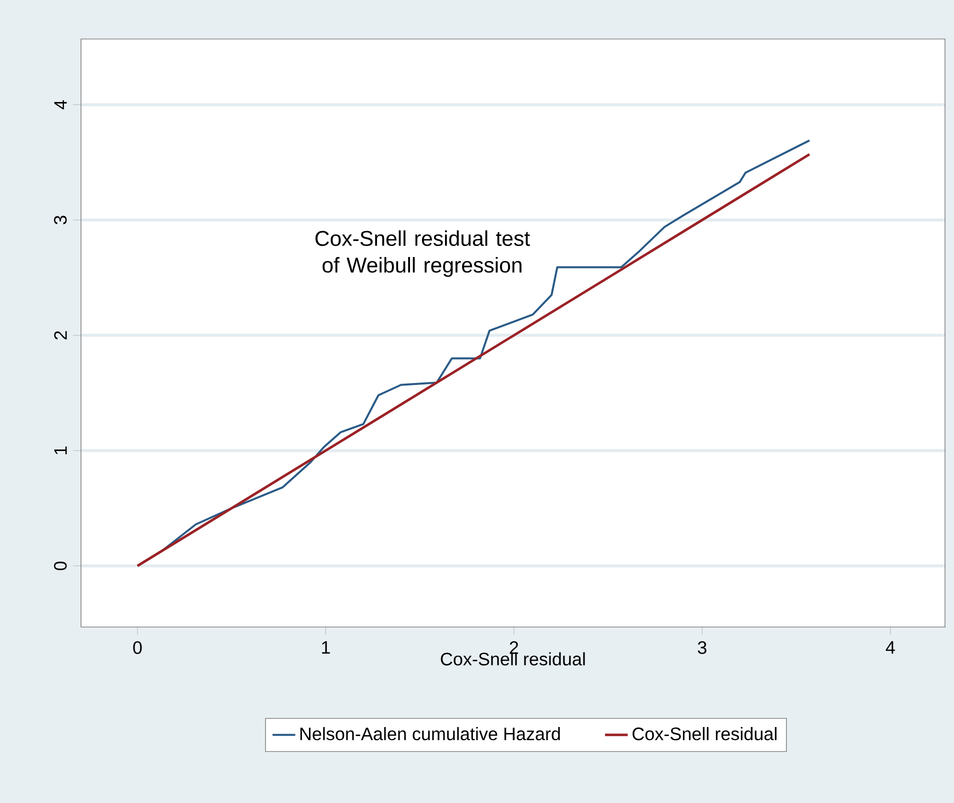 This screenshot has height=803, width=954. What do you see at coordinates (60, 450) in the screenshot?
I see `y-tick-label: 1` at bounding box center [60, 450].